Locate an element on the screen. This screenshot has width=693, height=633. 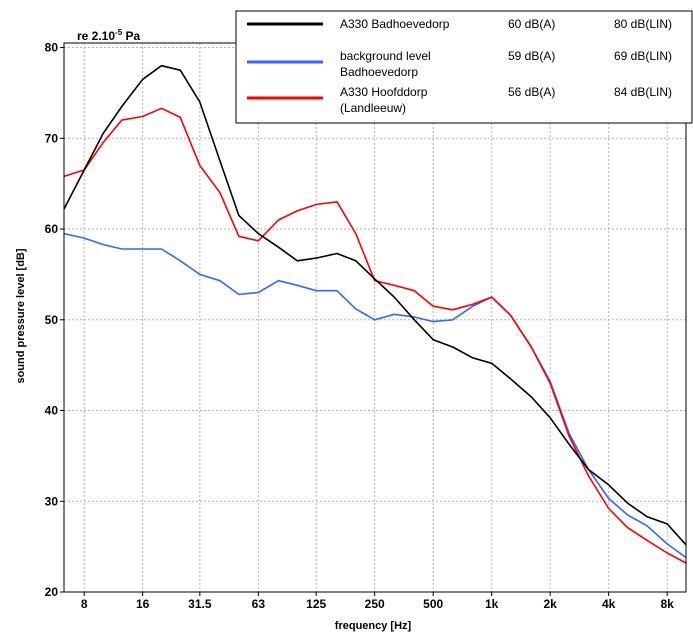
legend-label-3: (Landleeuw) is located at coordinates (373, 108).